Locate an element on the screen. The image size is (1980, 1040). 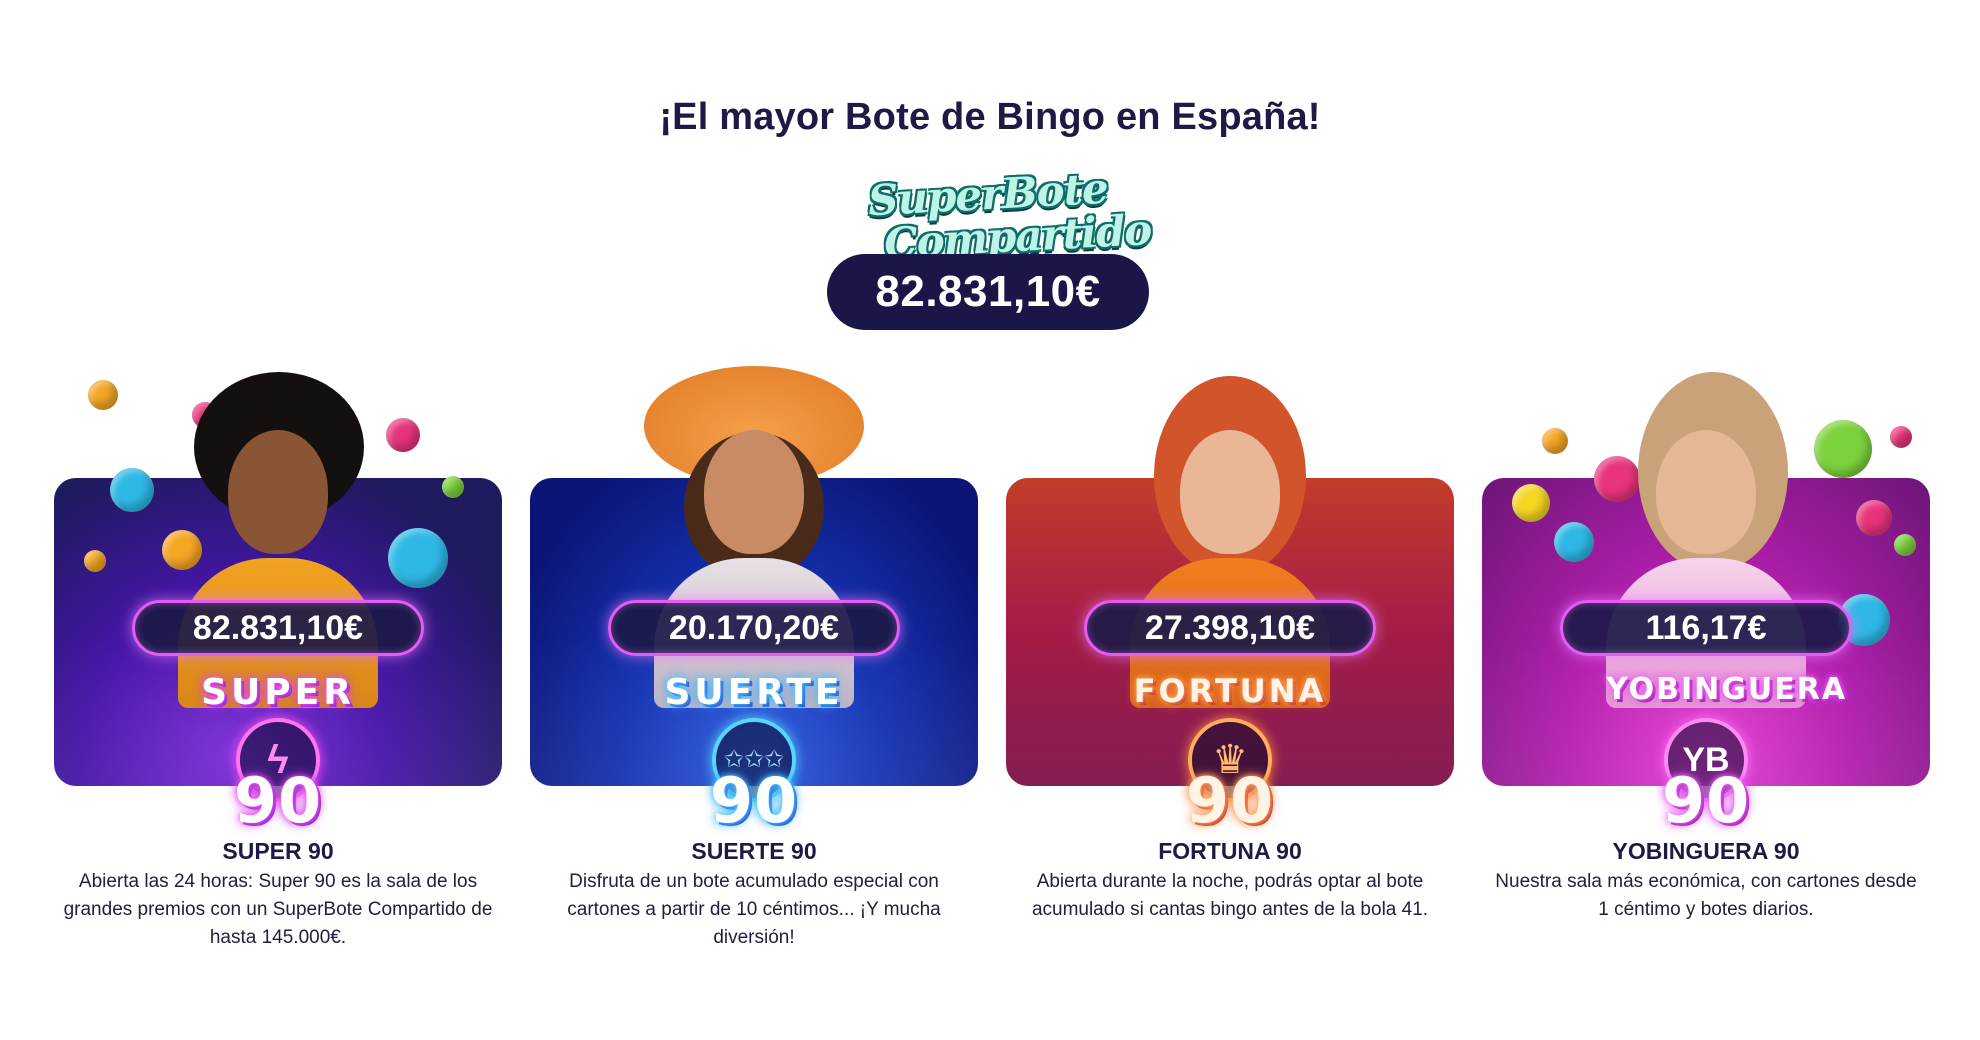
room-jackpot-amount: 82.831,10€ is located at coordinates (278, 628).